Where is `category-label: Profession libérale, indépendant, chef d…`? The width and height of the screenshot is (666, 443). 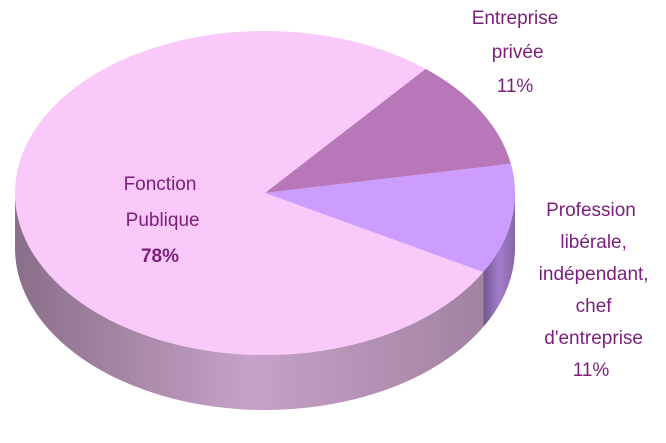
category-label: Profession libérale, indépendant, chef d… is located at coordinates (590, 274).